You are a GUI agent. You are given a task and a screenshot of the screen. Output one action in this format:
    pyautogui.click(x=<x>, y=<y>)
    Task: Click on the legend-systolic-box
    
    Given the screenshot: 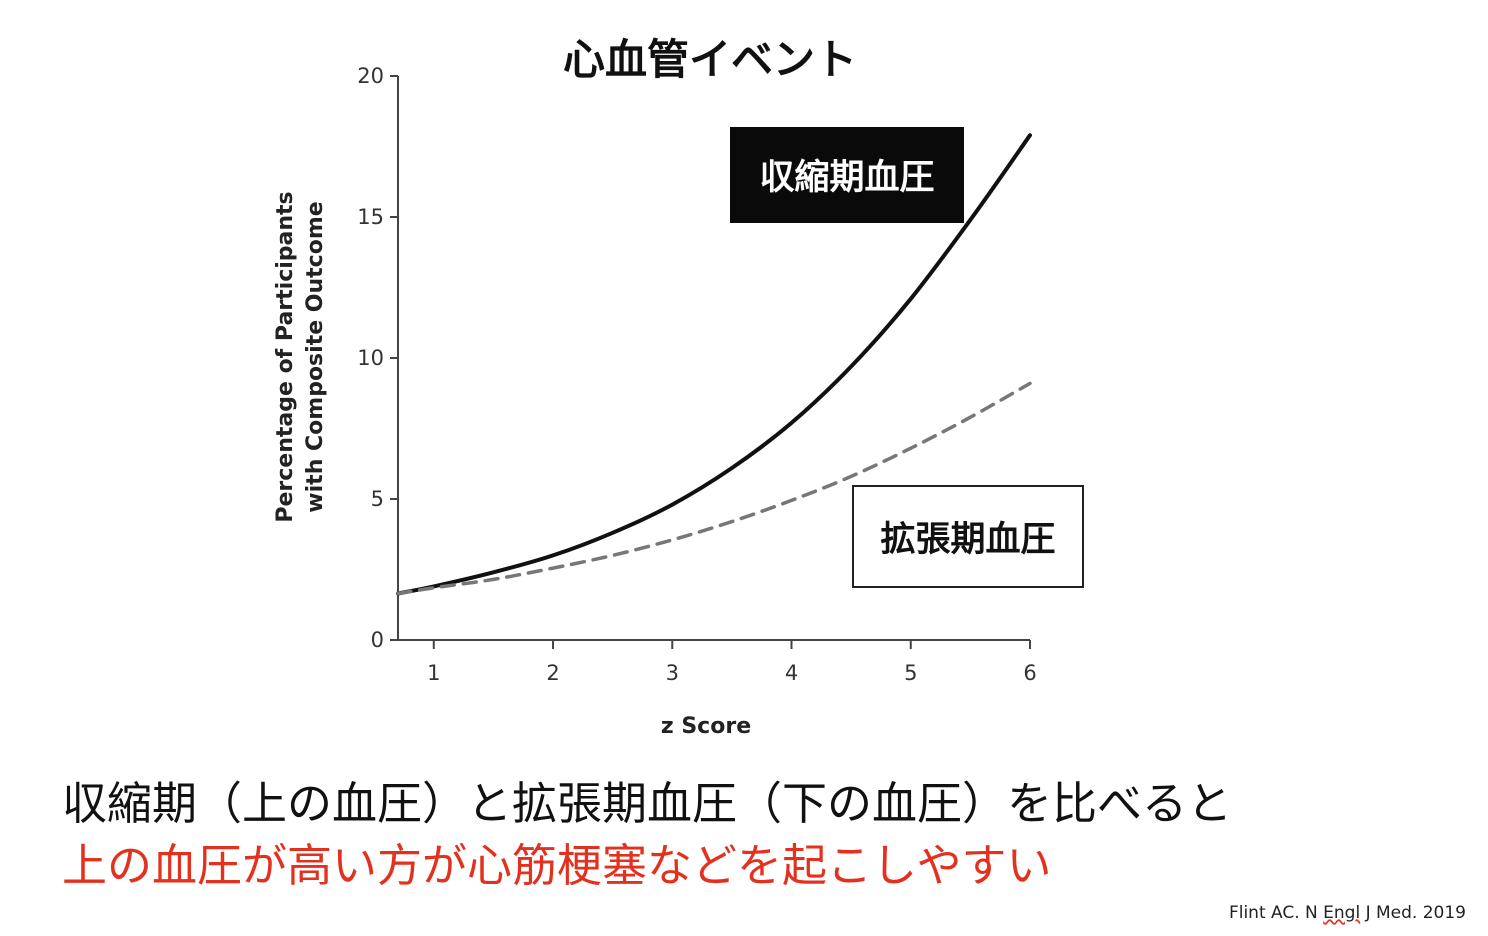 What is the action you would take?
    pyautogui.click(x=847, y=175)
    